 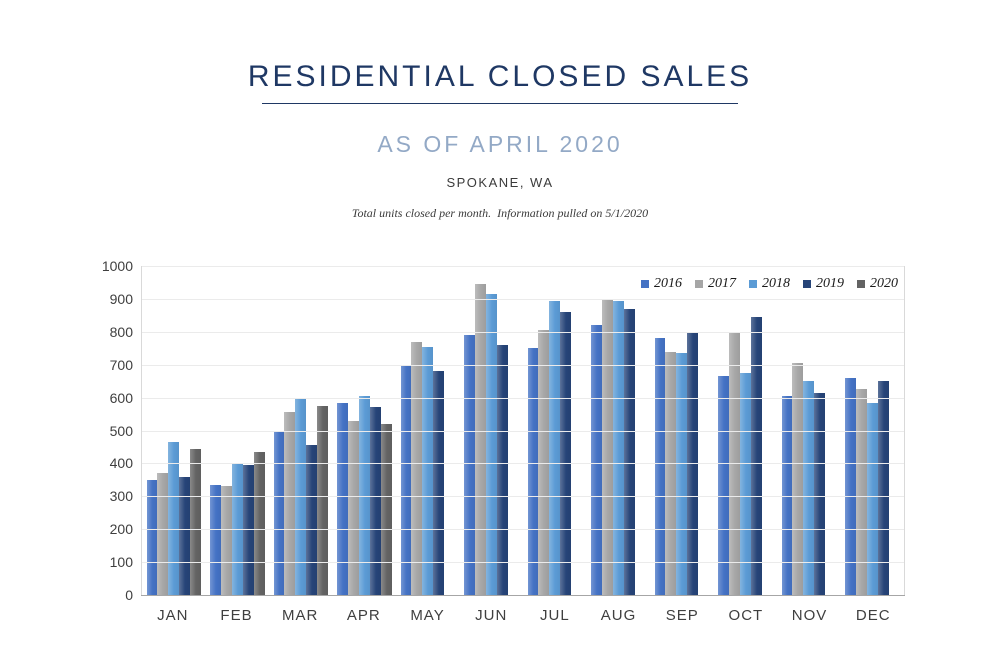 I want to click on chart-legend: 2016 2017 2018 2019 2020, so click(x=769, y=284).